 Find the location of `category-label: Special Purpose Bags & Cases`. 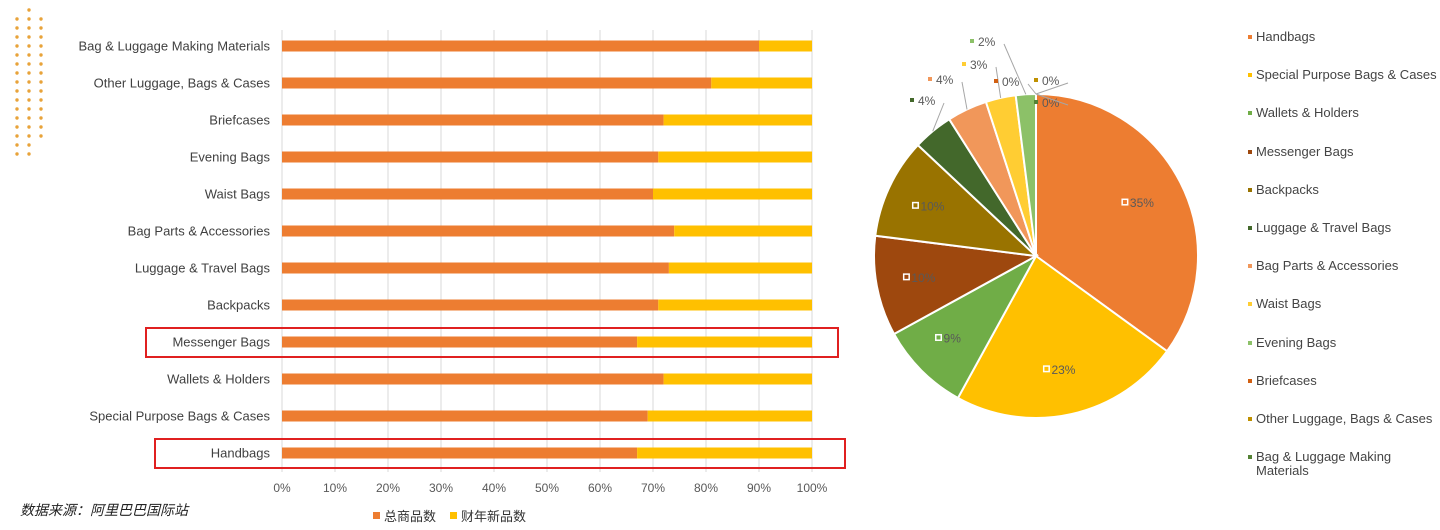

category-label: Special Purpose Bags & Cases is located at coordinates (179, 416).